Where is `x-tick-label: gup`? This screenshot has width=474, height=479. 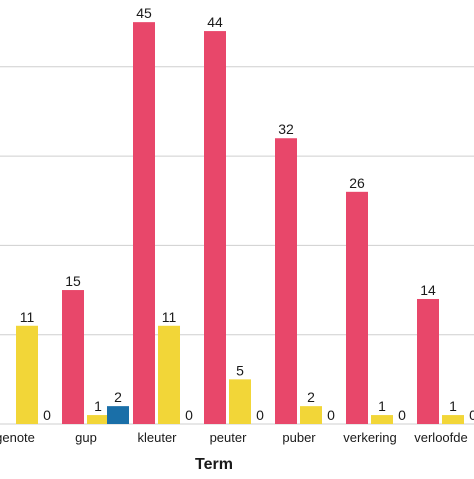 x-tick-label: gup is located at coordinates (86, 437).